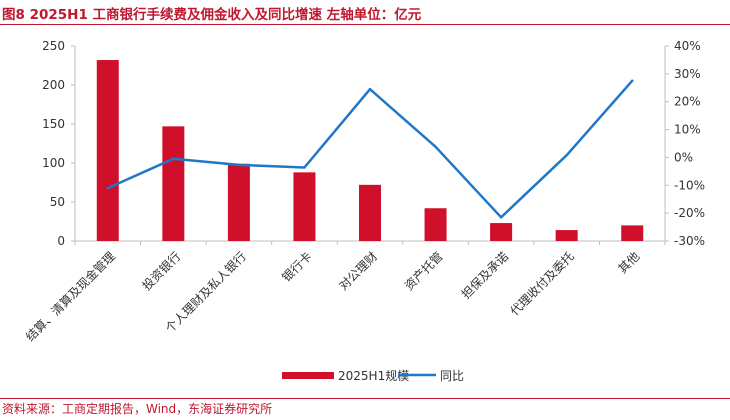 The image size is (730, 420). Describe the element at coordinates (687, 46) in the screenshot. I see `right-axis-tick-label: 40%` at that location.